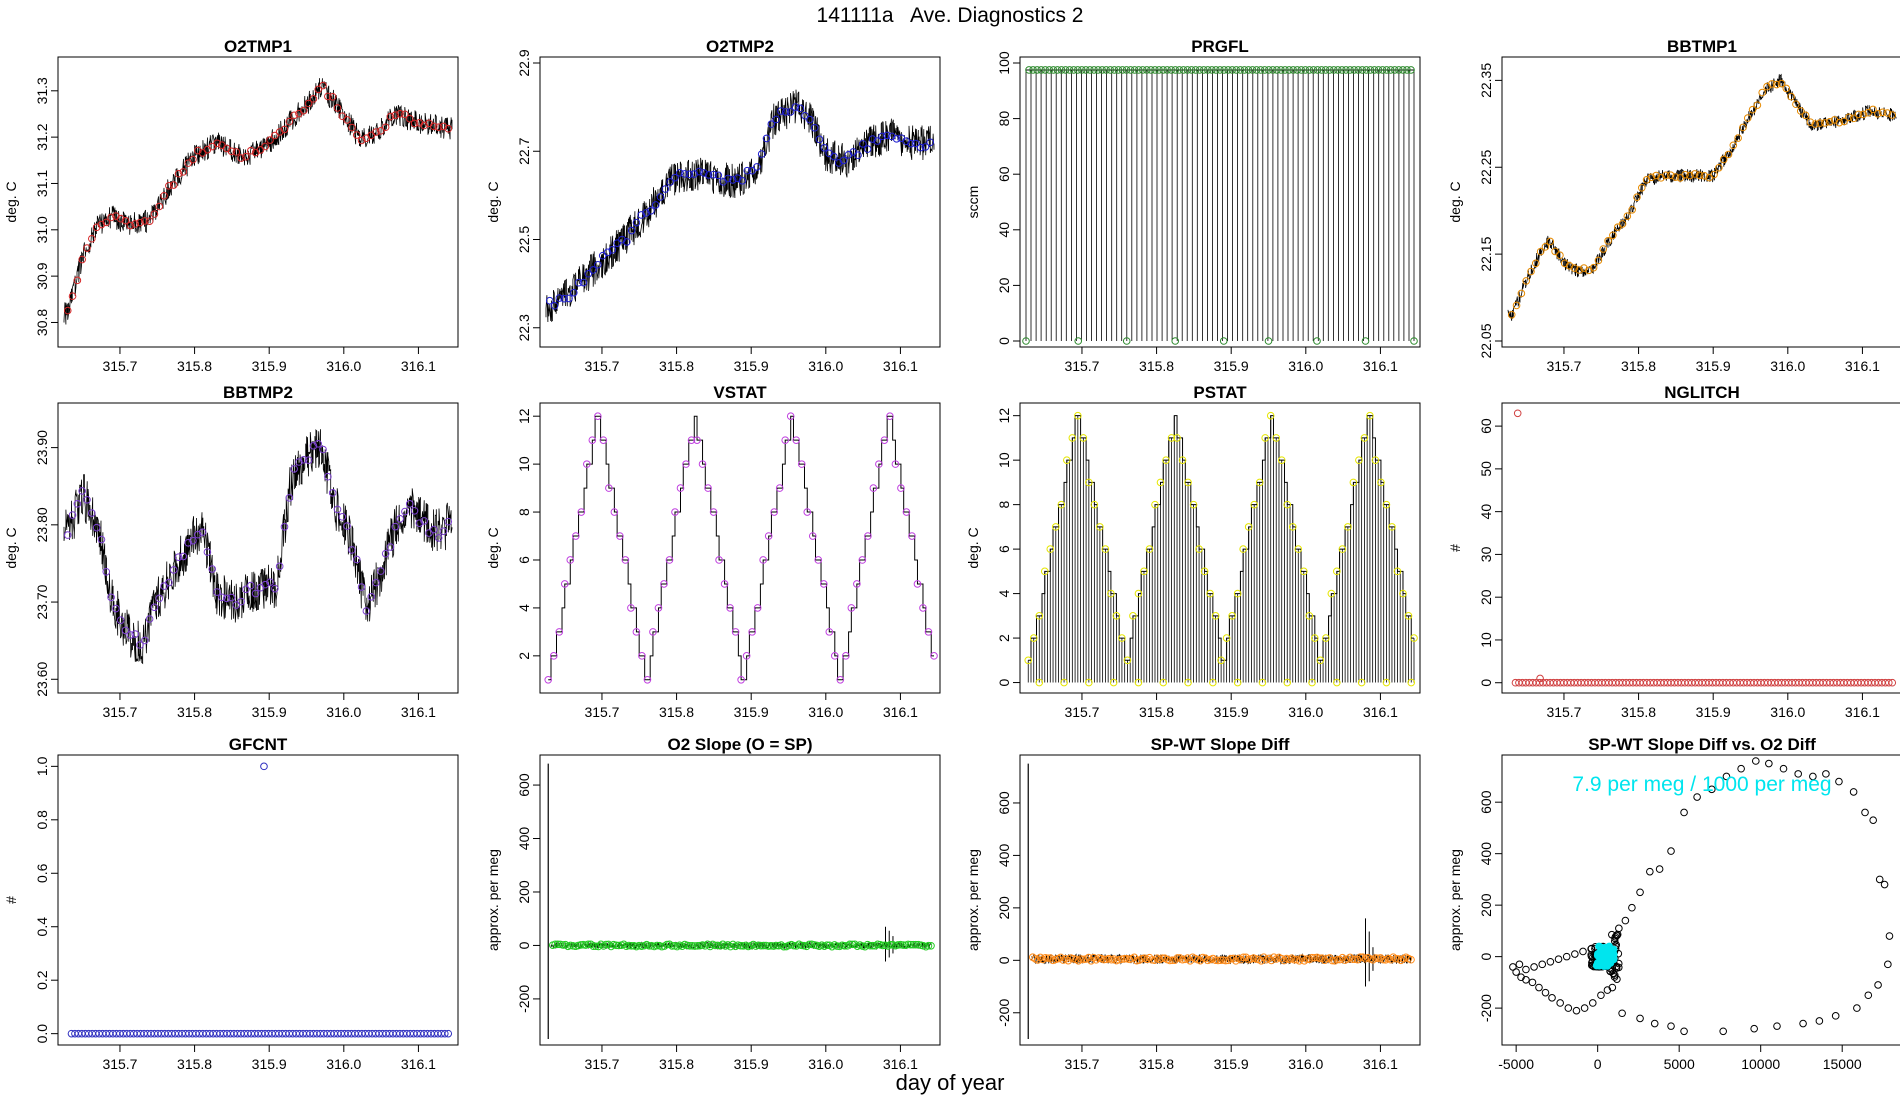  Describe the element at coordinates (524, 464) in the screenshot. I see `y-tick-label: 10` at that location.